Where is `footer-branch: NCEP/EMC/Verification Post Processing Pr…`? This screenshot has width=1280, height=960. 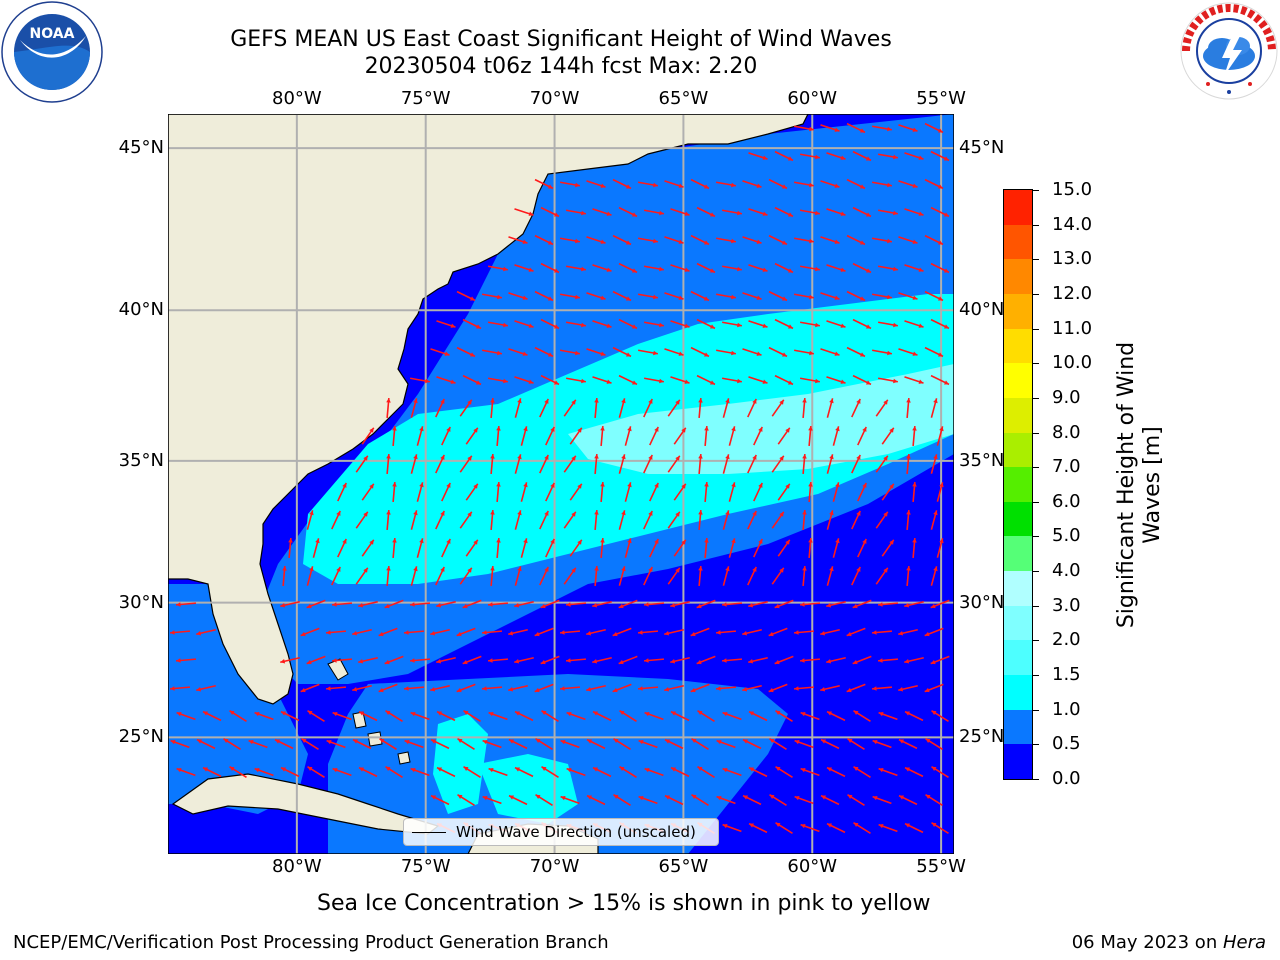
footer-branch: NCEP/EMC/Verification Post Processing Pr… is located at coordinates (311, 942).